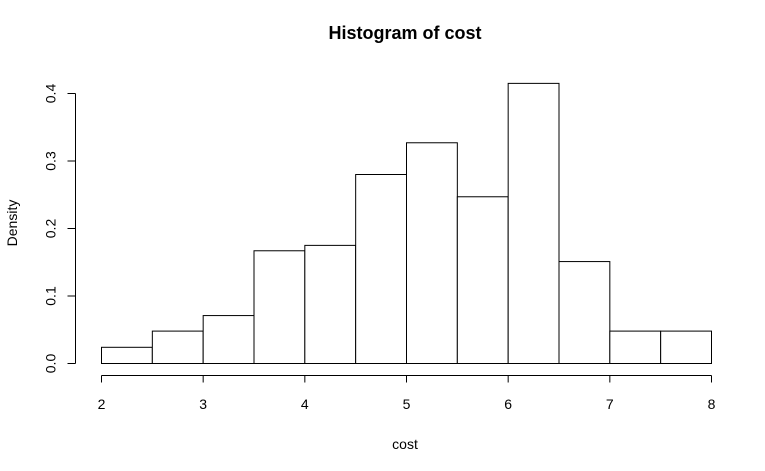 The height and width of the screenshot is (471, 765). What do you see at coordinates (203, 404) in the screenshot?
I see `x-tick-label: 3` at bounding box center [203, 404].